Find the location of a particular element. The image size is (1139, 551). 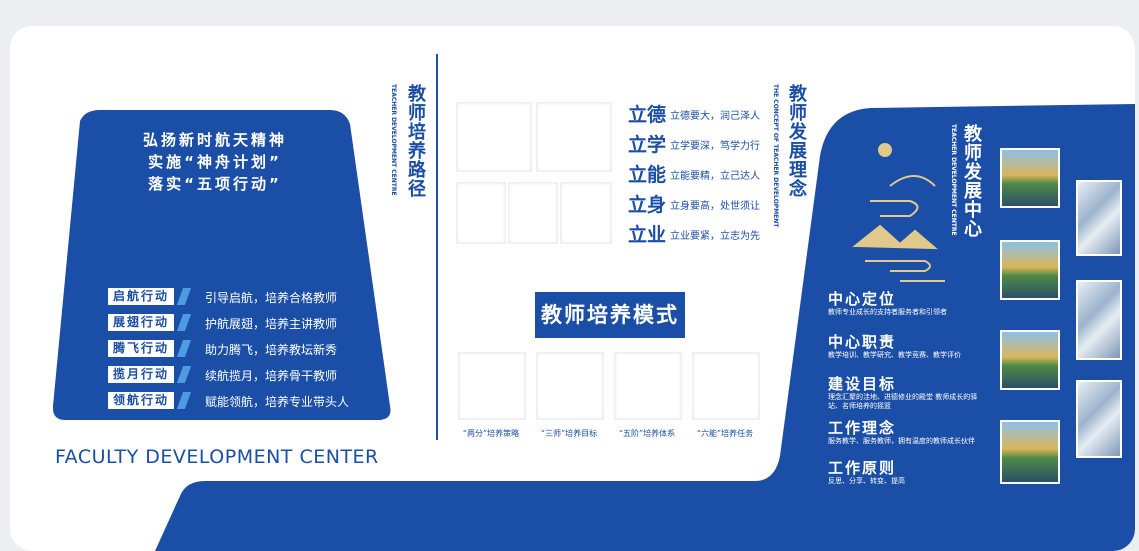

concept-key: 立身 is located at coordinates (647, 205).